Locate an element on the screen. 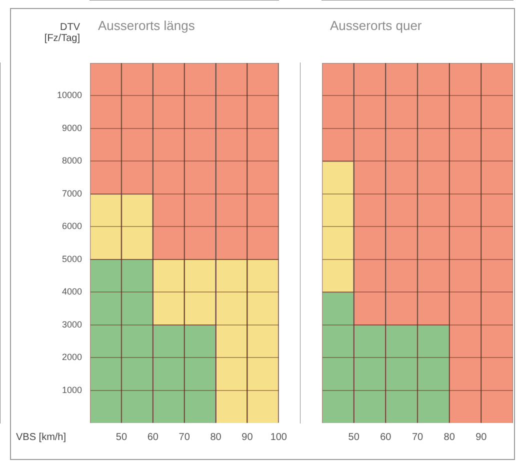 The image size is (517, 470). y-tick-label: 3000 is located at coordinates (72, 324).